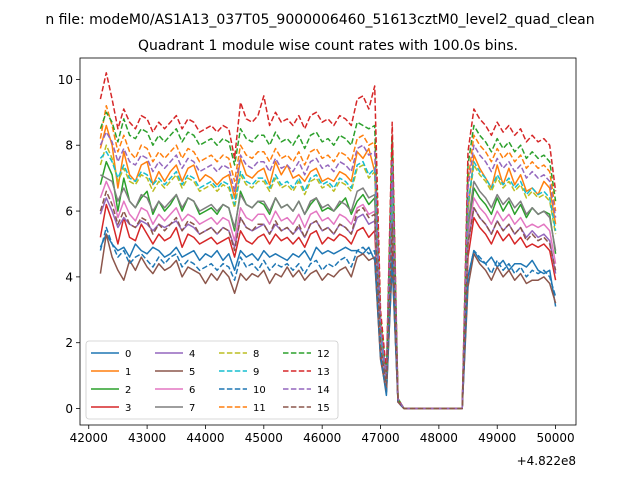 The image size is (640, 480). What do you see at coordinates (497, 438) in the screenshot?
I see `x-tick-label: 49000` at bounding box center [497, 438].